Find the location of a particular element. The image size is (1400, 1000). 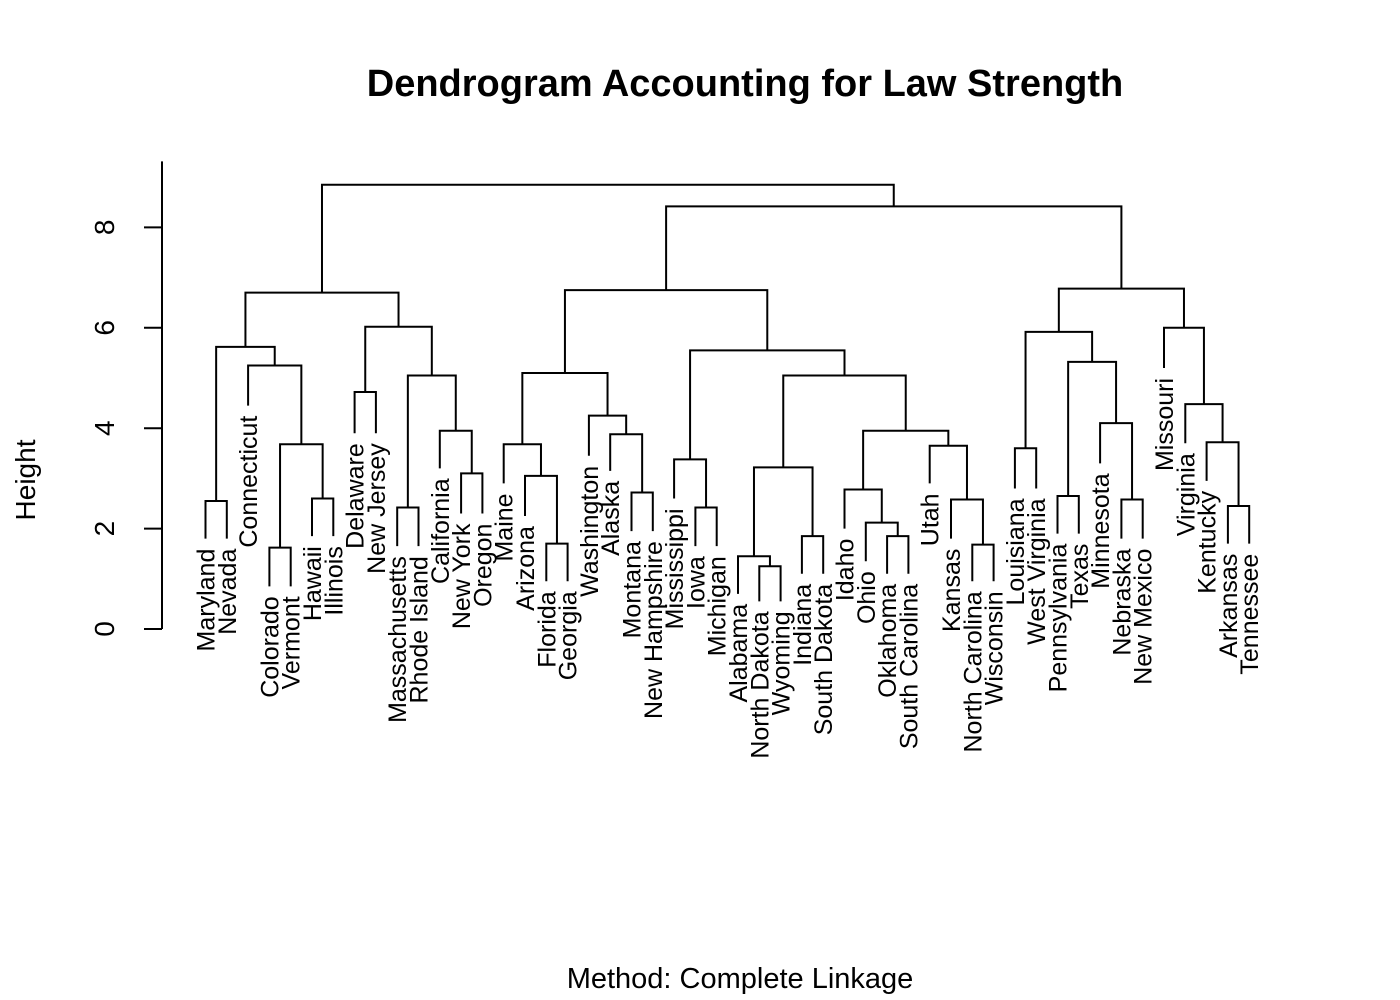

leaf-label: Colorado is located at coordinates (270, 646).